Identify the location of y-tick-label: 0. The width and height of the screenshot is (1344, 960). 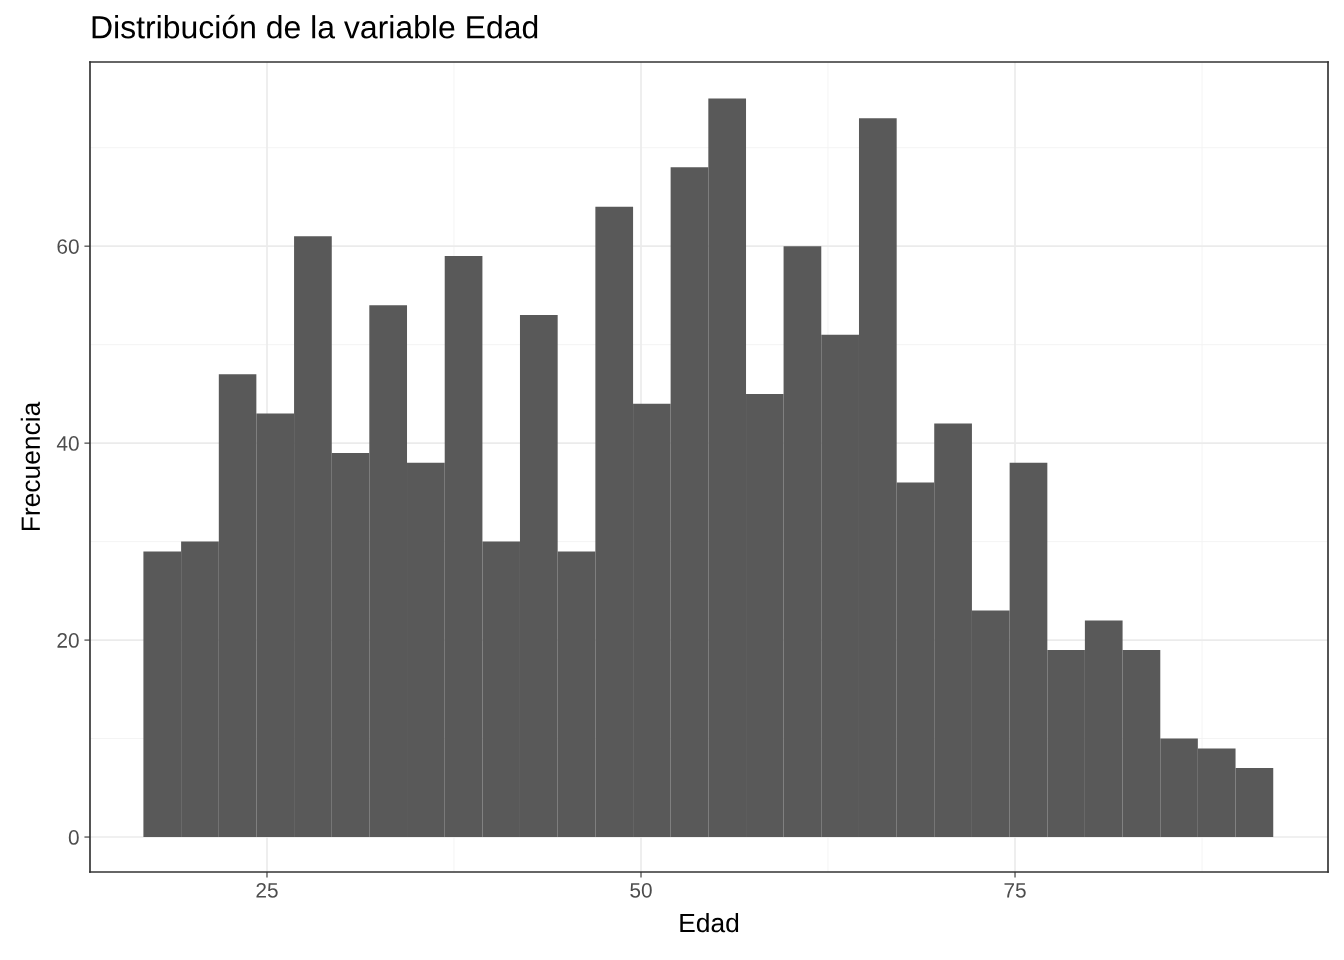
(73, 837).